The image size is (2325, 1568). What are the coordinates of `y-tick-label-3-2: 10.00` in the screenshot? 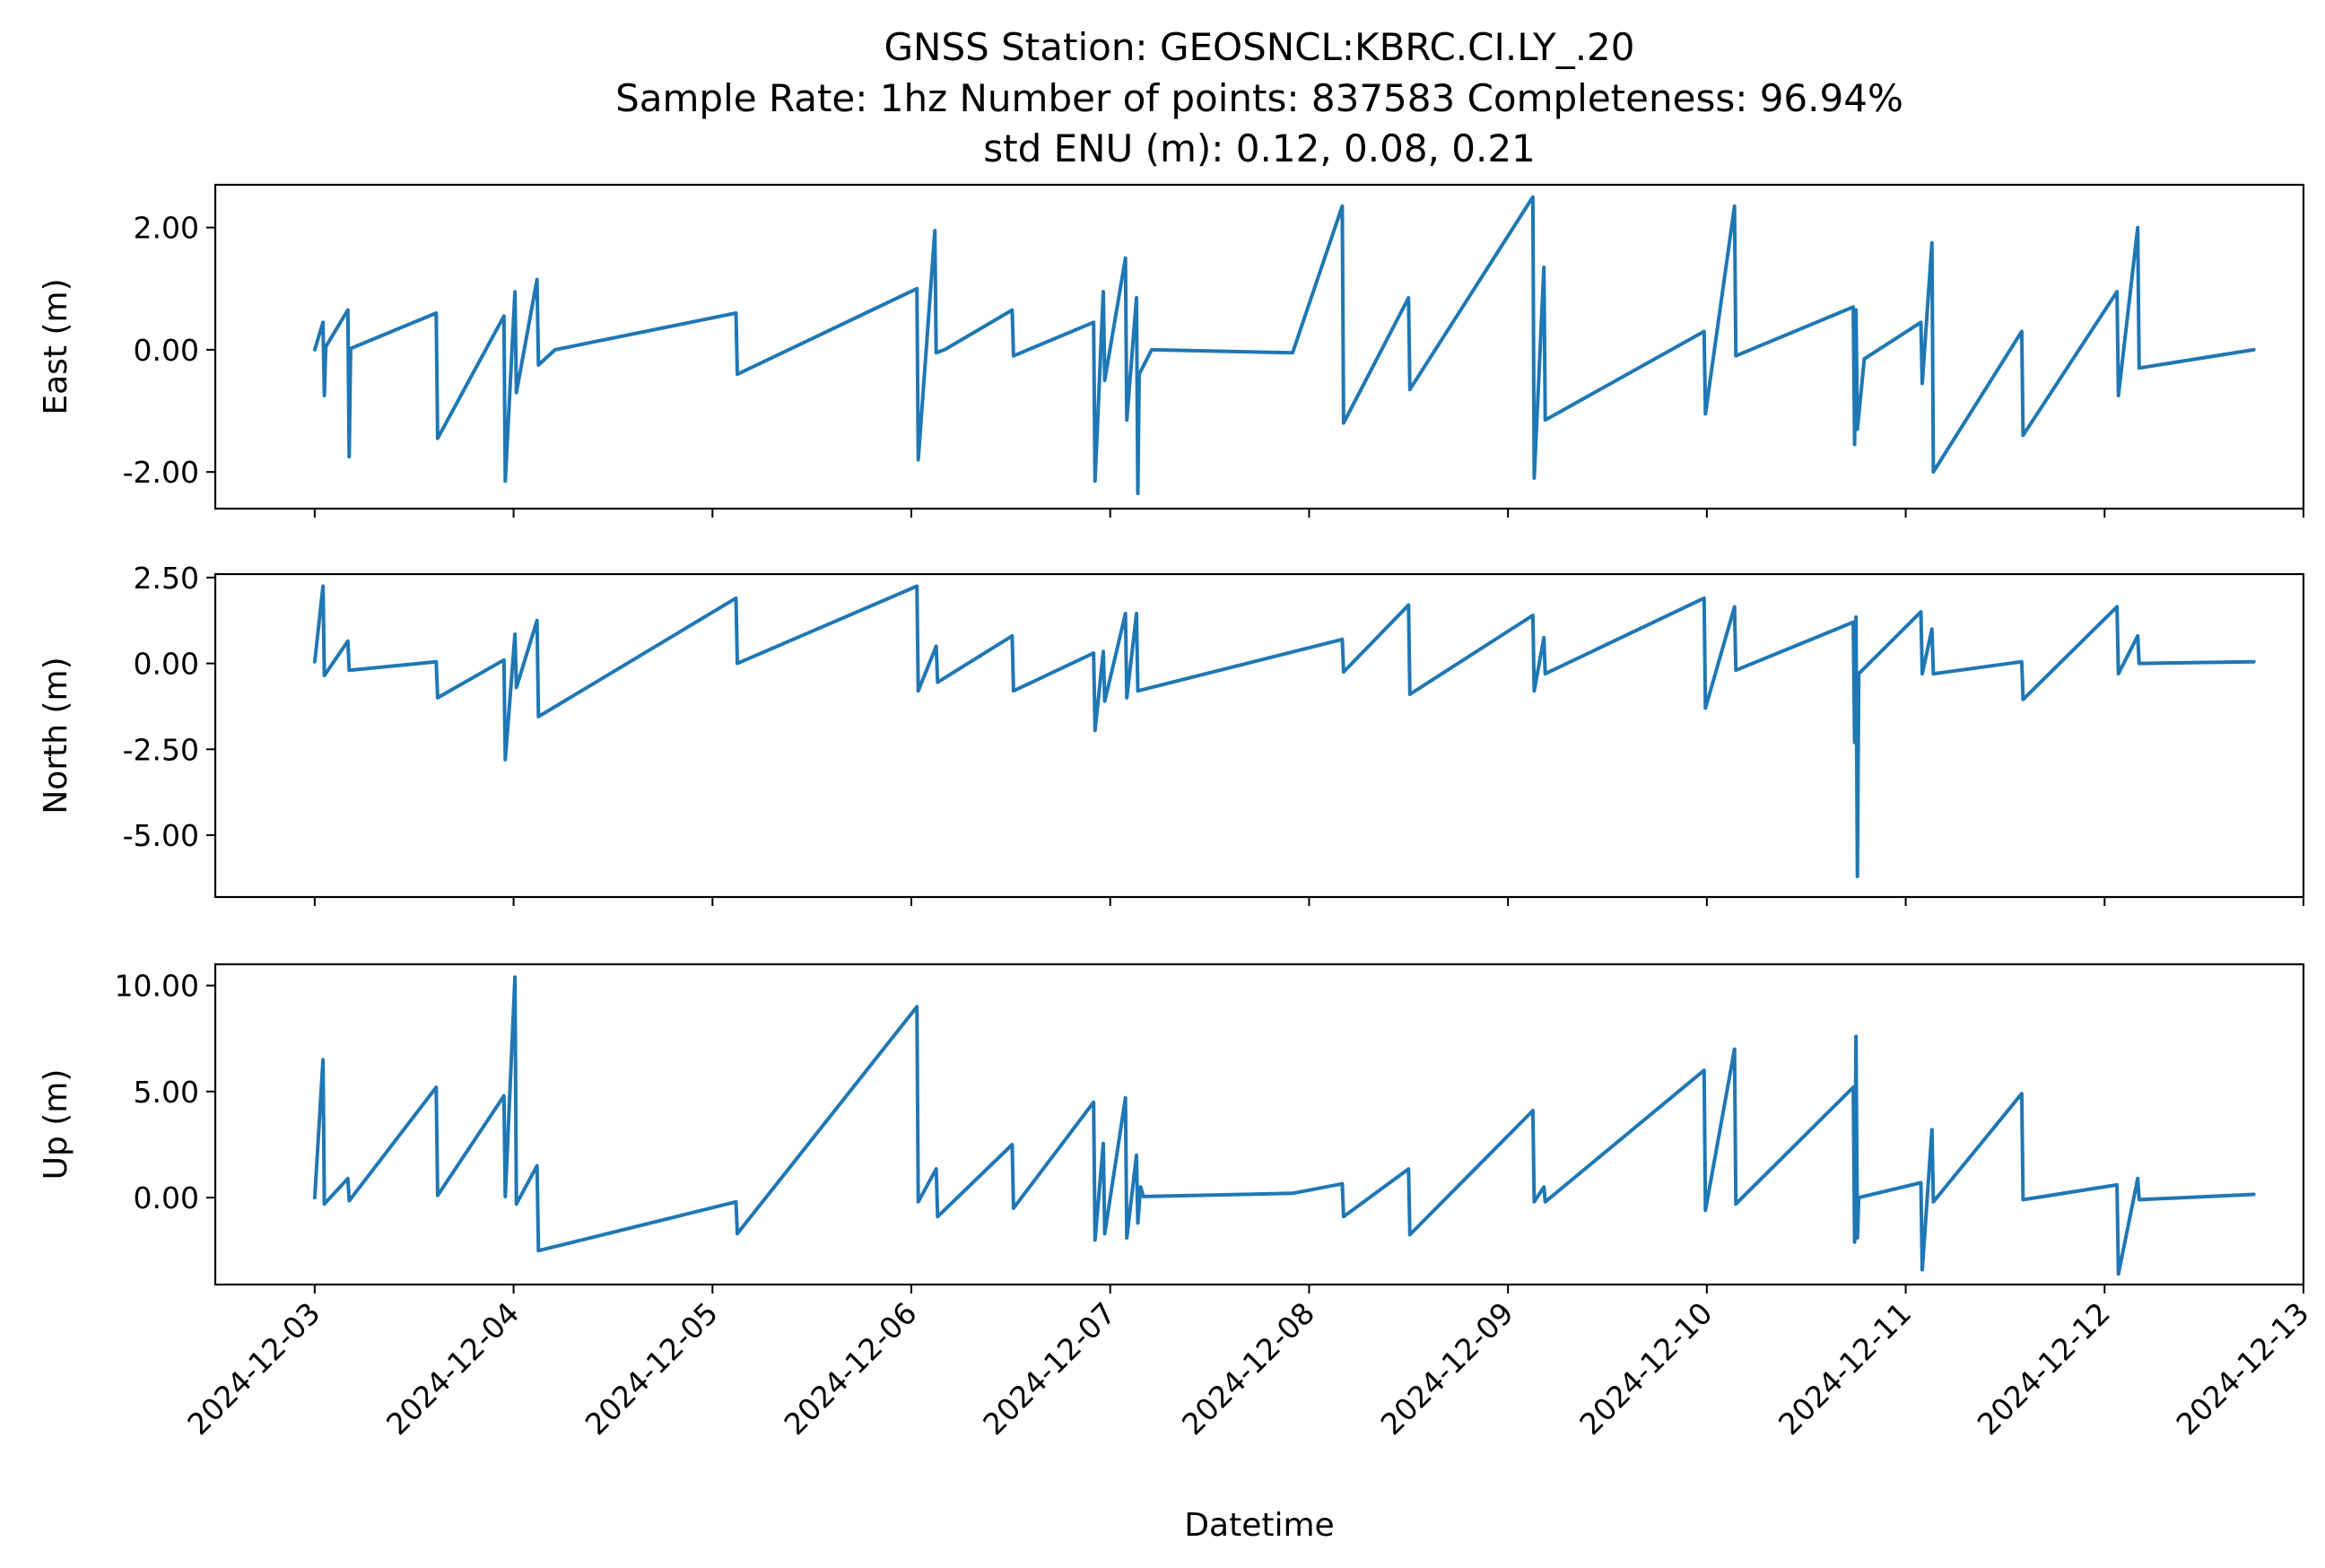 It's located at (157, 987).